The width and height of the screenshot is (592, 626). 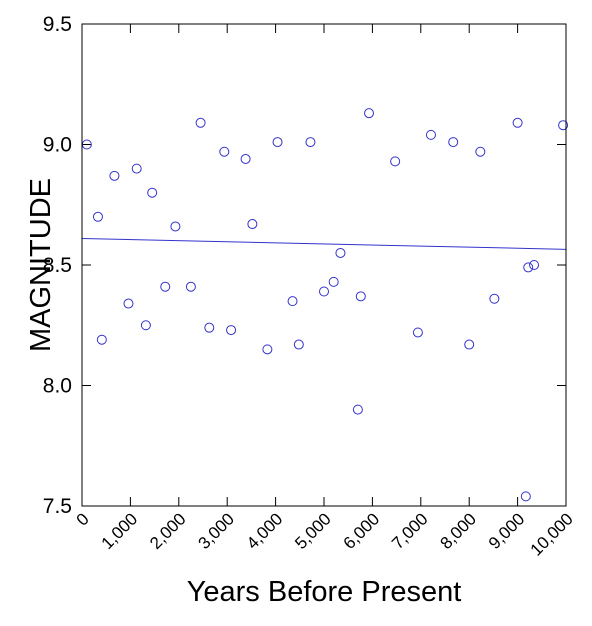 I want to click on x-tick-label: 10,000, so click(x=552, y=534).